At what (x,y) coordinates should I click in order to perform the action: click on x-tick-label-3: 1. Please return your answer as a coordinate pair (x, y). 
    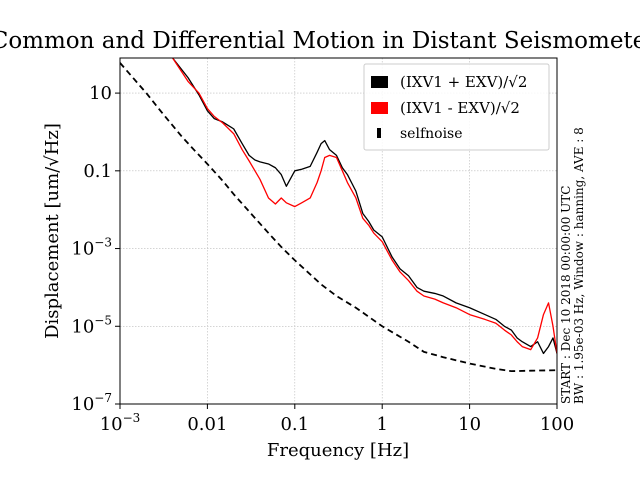
    Looking at the image, I should click on (381, 424).